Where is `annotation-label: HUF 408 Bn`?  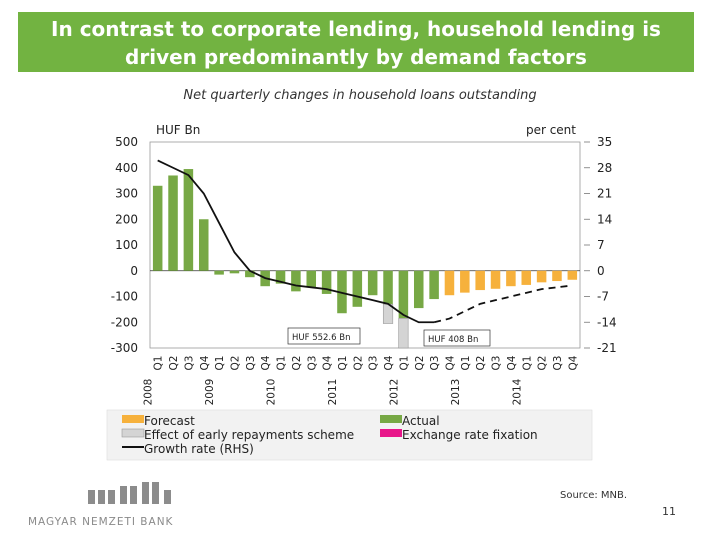 annotation-label: HUF 408 Bn is located at coordinates (453, 340).